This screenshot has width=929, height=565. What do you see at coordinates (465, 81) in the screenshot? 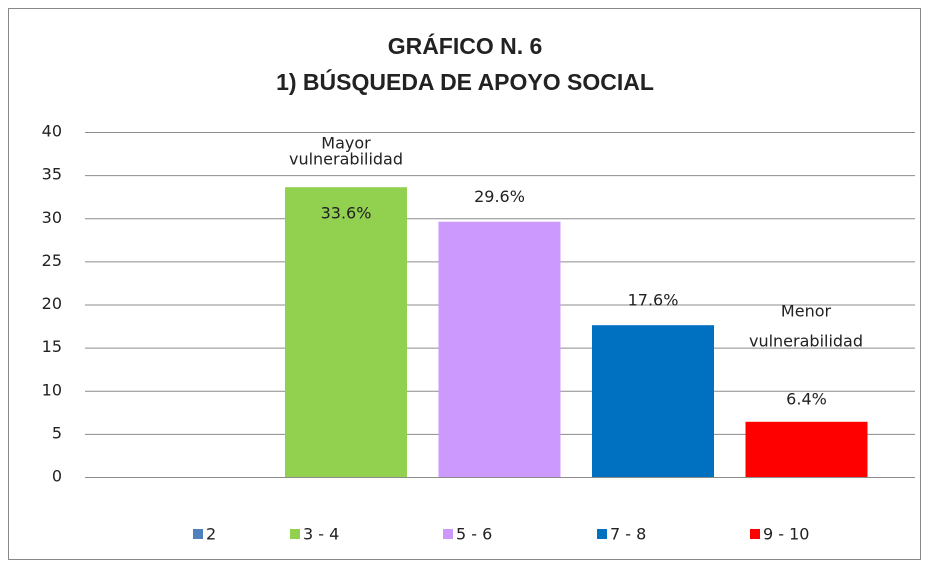
I see `chart-title: 1) BÚSQUEDA DE APOYO SOCIAL` at bounding box center [465, 81].